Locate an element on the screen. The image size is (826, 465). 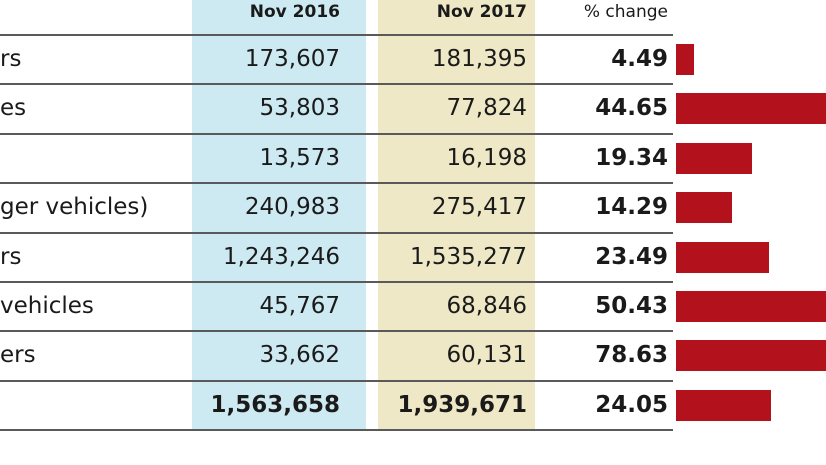
nov-2017-value: 181,395 is located at coordinates (479, 59).